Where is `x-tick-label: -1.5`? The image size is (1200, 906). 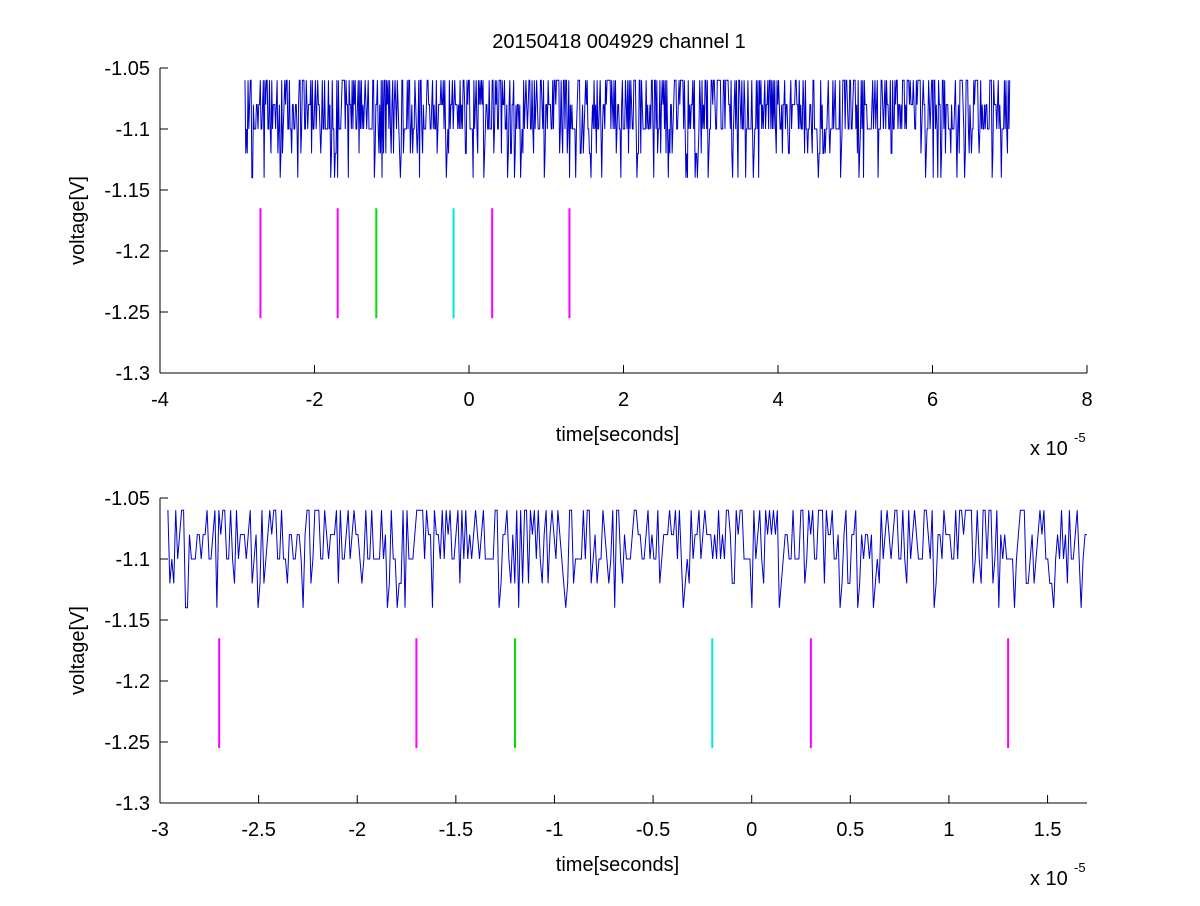 x-tick-label: -1.5 is located at coordinates (456, 830).